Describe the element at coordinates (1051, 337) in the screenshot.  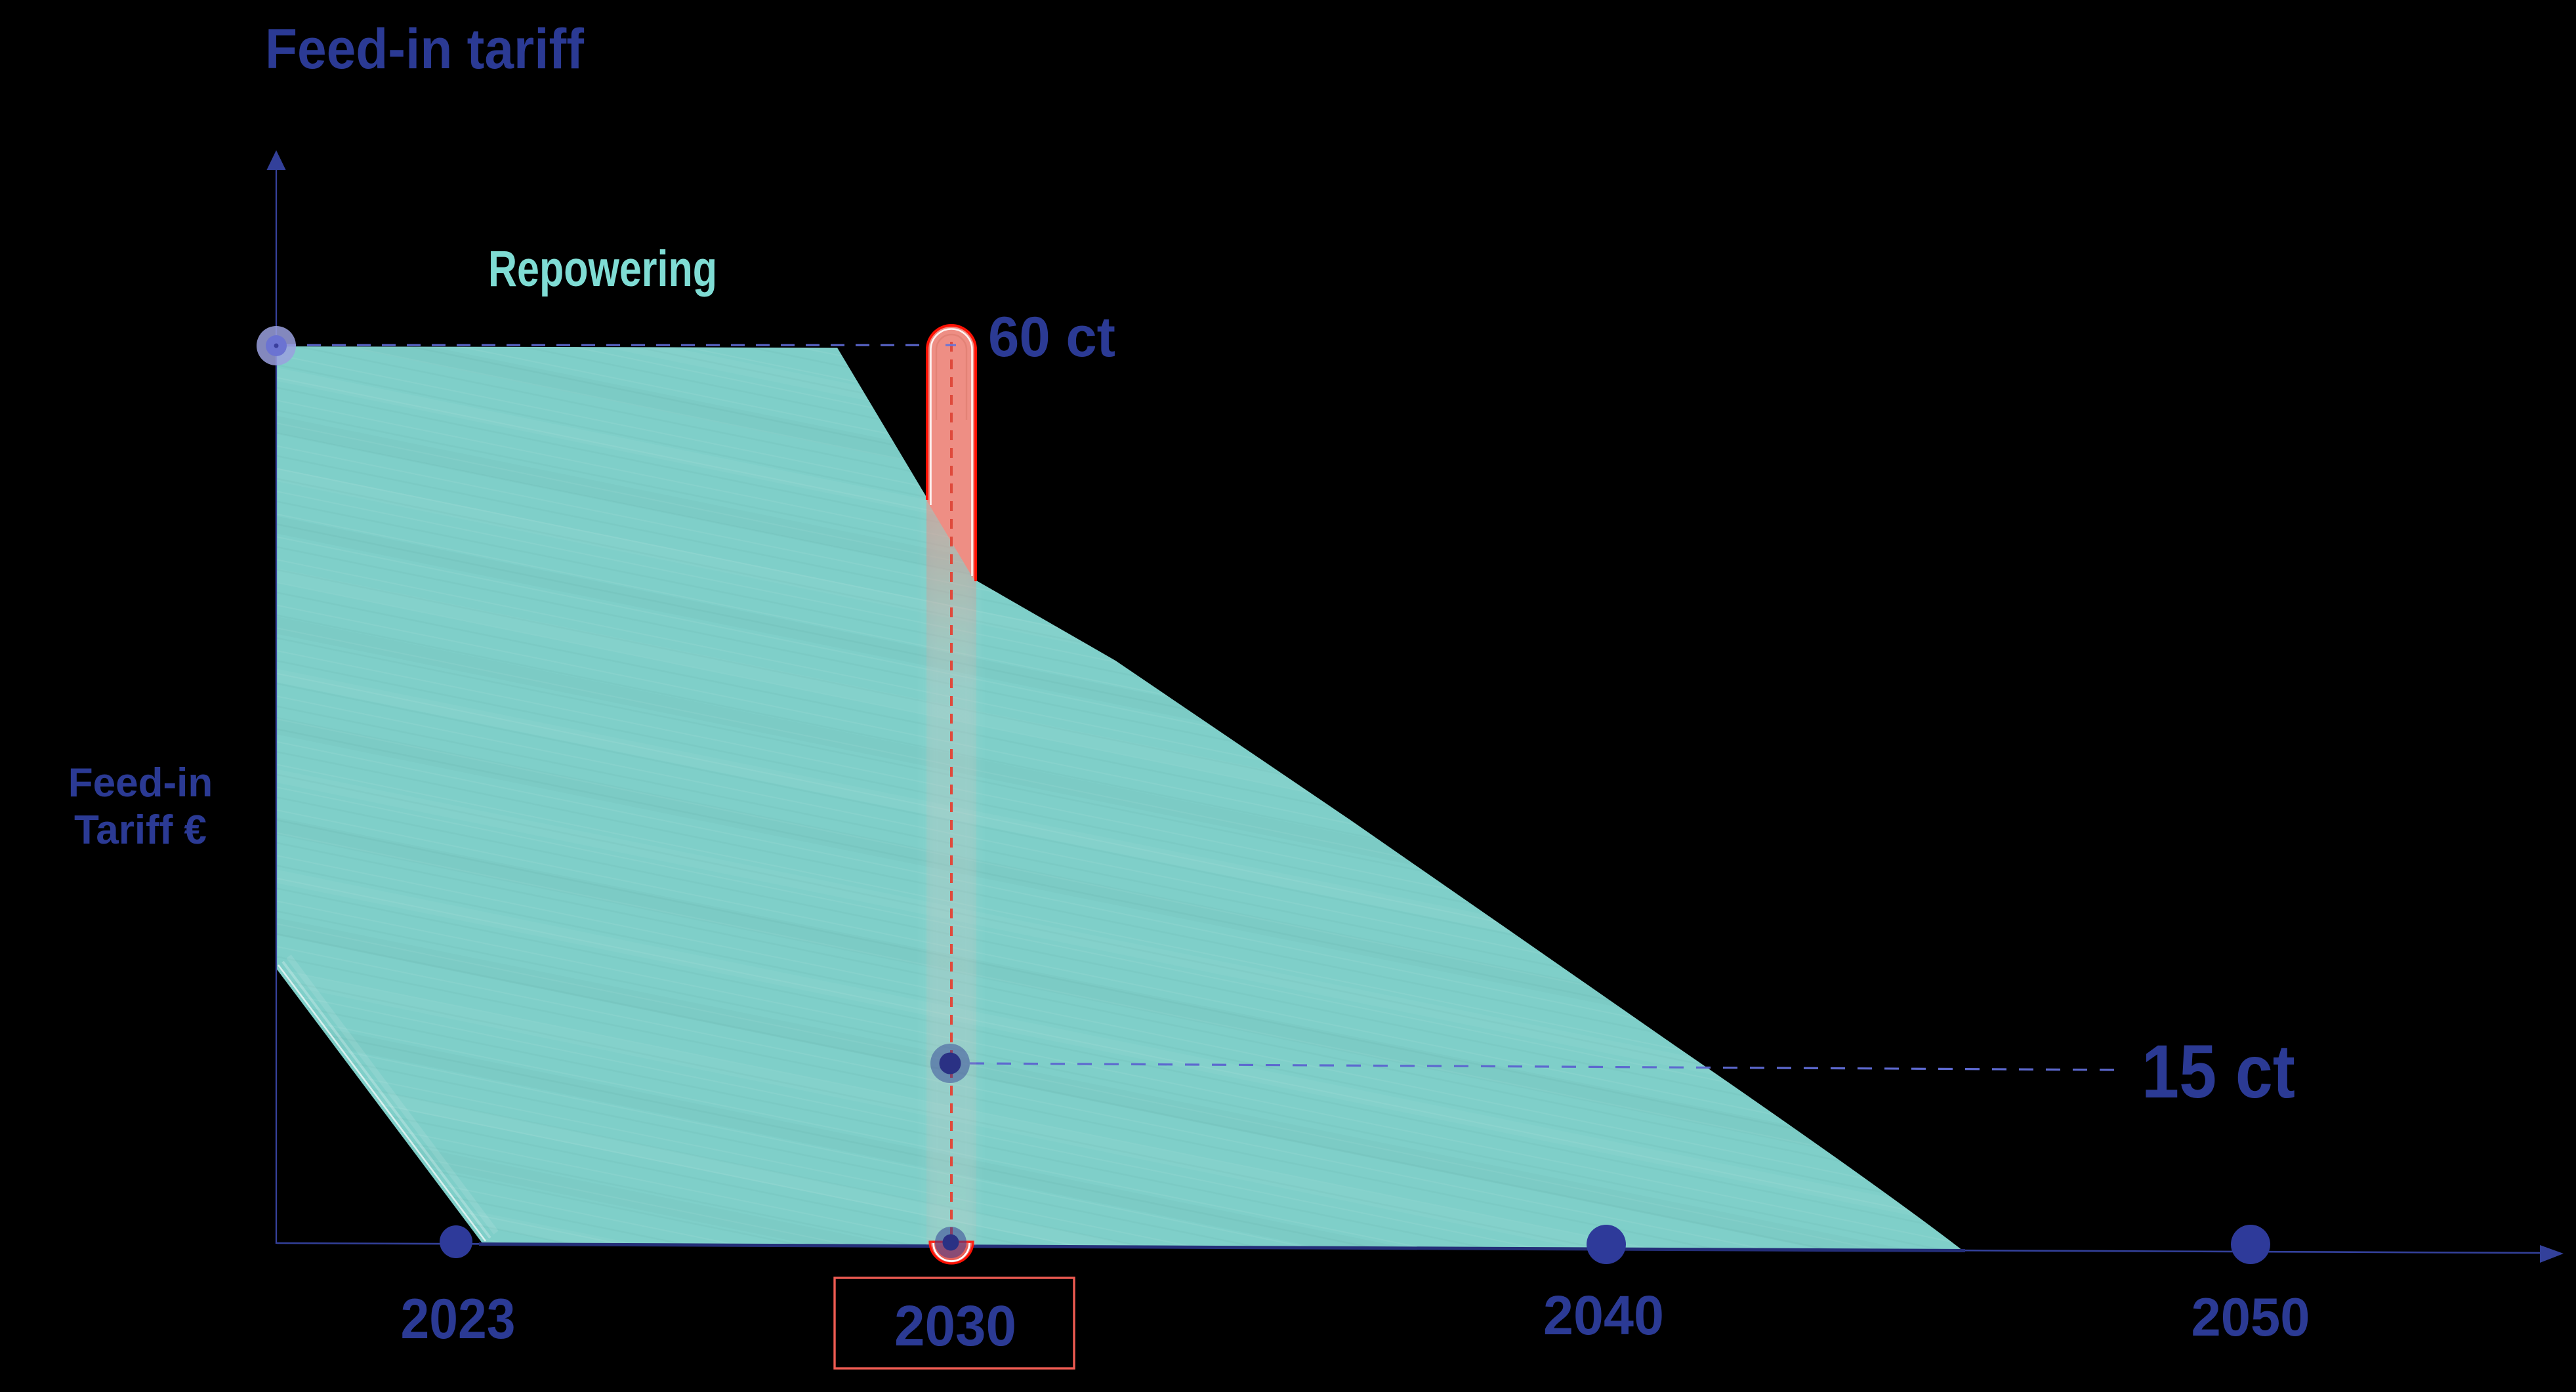
I see `svg-text: 60 ct` at that location.